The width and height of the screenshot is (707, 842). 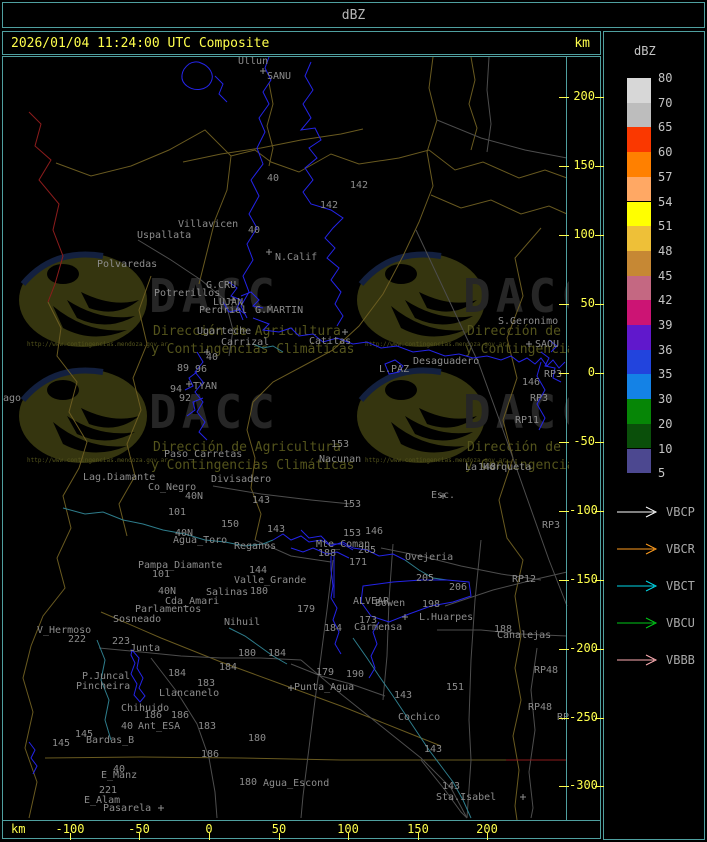 What do you see at coordinates (665, 127) in the screenshot?
I see `colorbar-label: 65` at bounding box center [665, 127].